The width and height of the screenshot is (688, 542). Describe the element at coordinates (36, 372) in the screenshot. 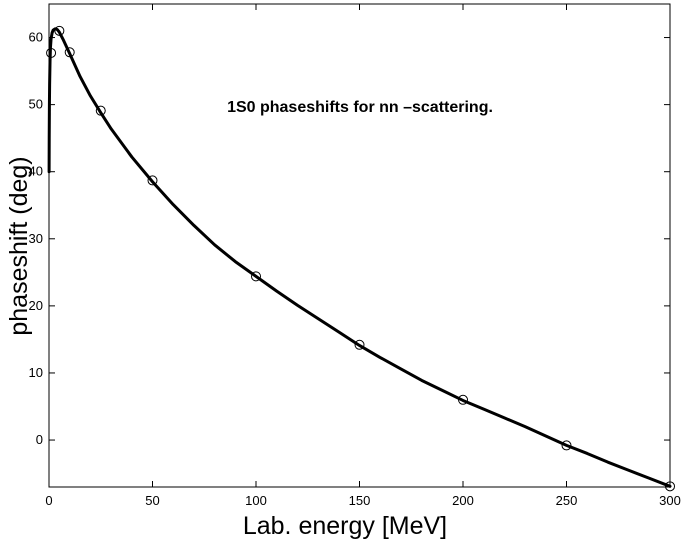

I see `y-tick-label: 10` at that location.